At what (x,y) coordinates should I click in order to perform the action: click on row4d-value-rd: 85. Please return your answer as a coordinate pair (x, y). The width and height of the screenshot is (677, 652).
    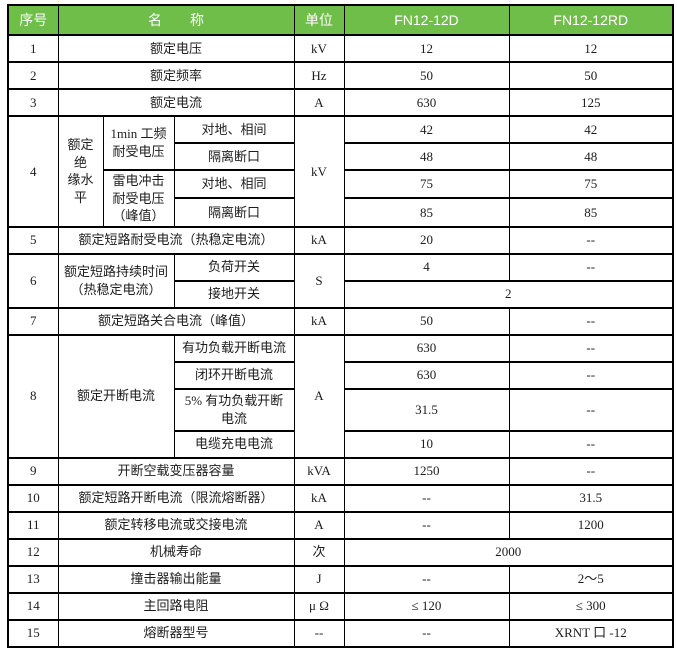
    Looking at the image, I should click on (591, 212).